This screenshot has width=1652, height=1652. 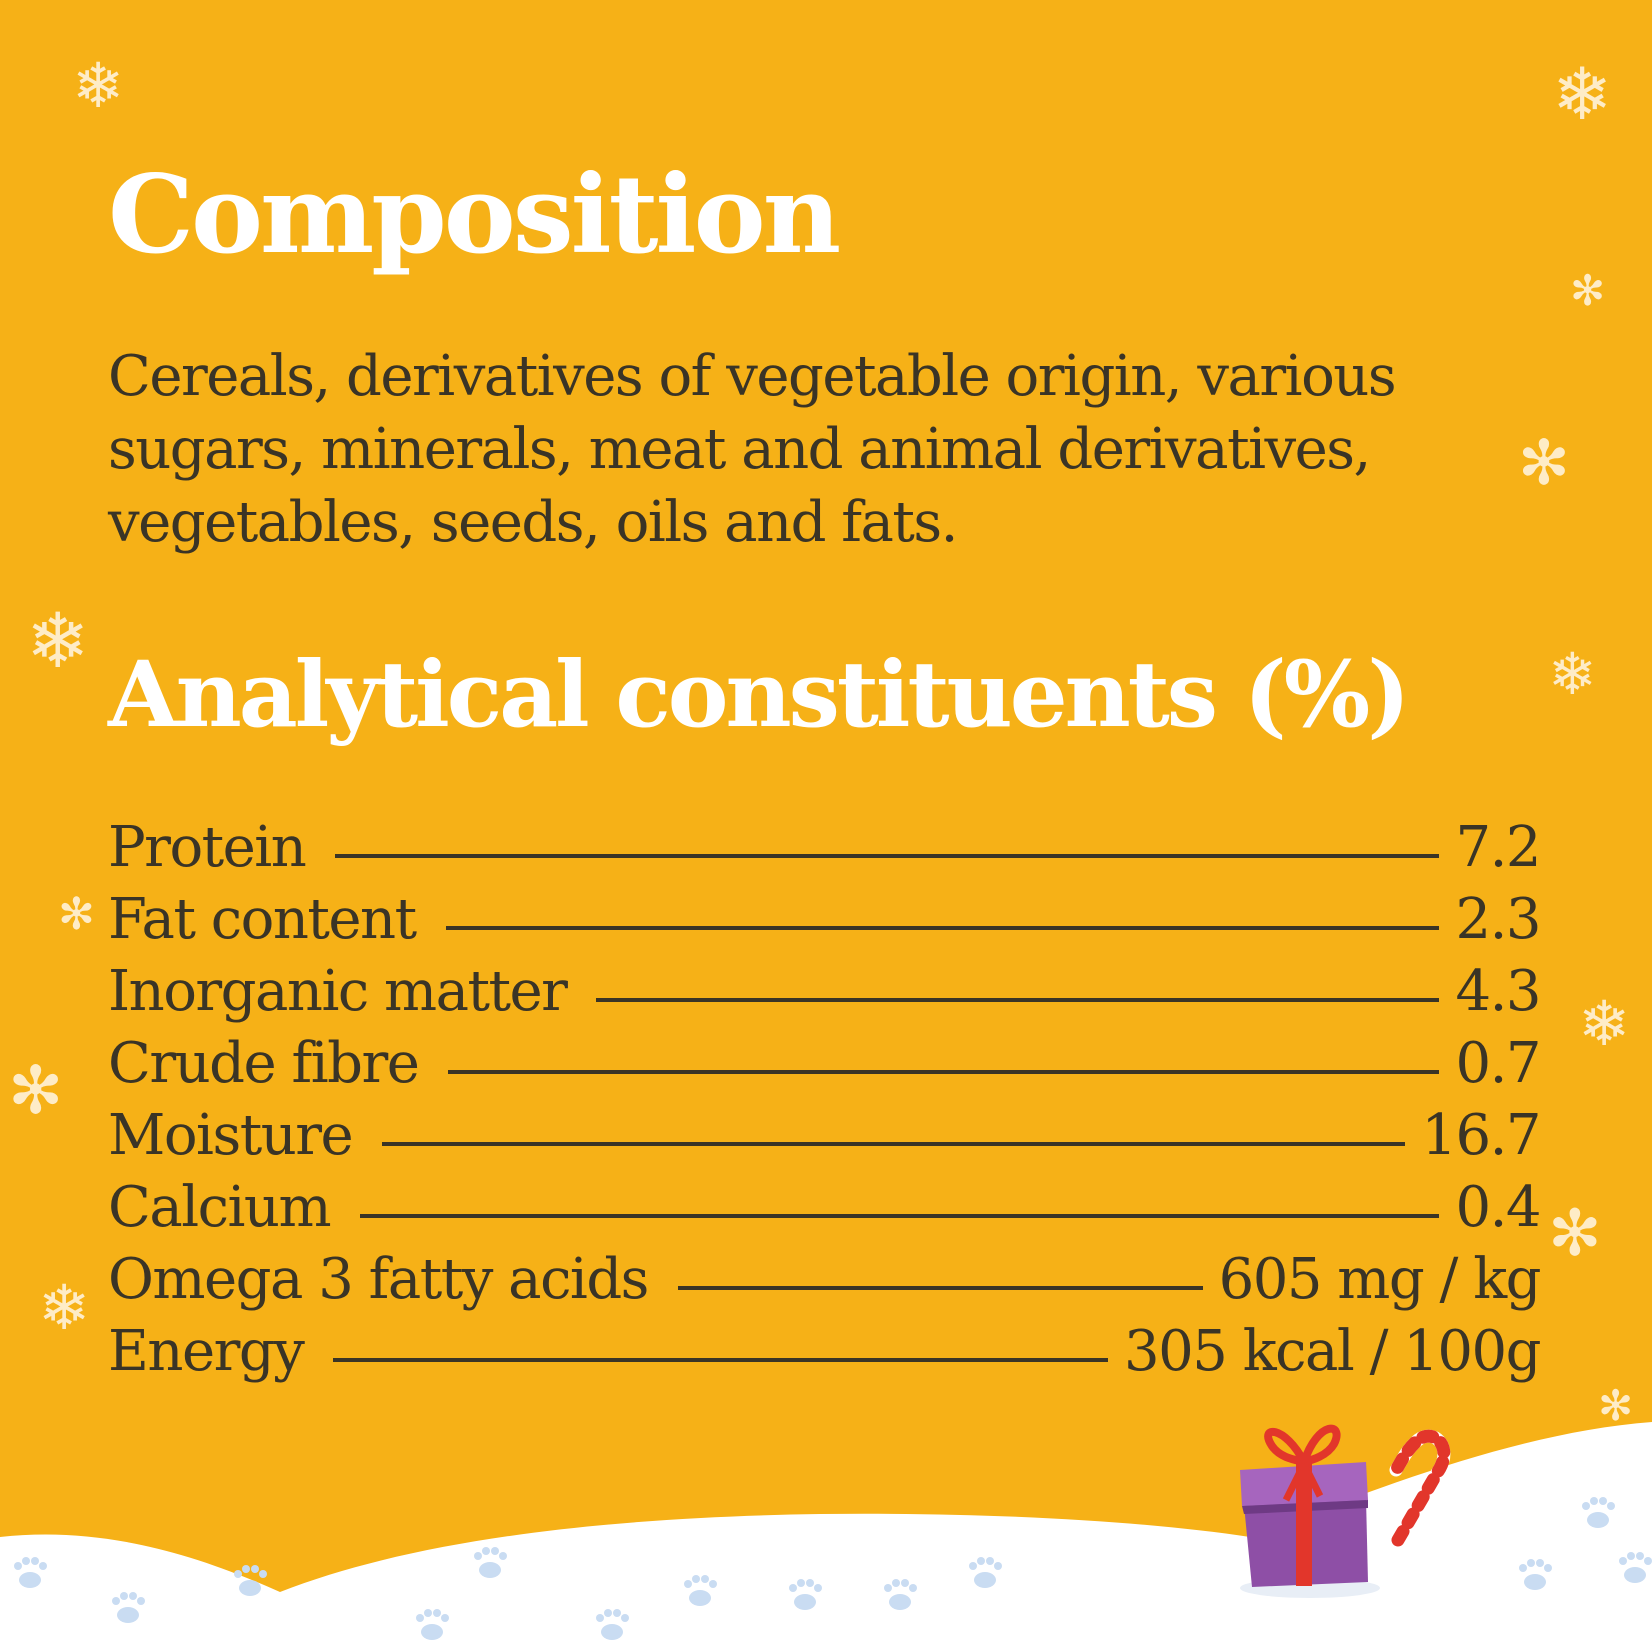 I want to click on constituent-row-fat-content: Fat content 2.3, so click(x=824, y=920).